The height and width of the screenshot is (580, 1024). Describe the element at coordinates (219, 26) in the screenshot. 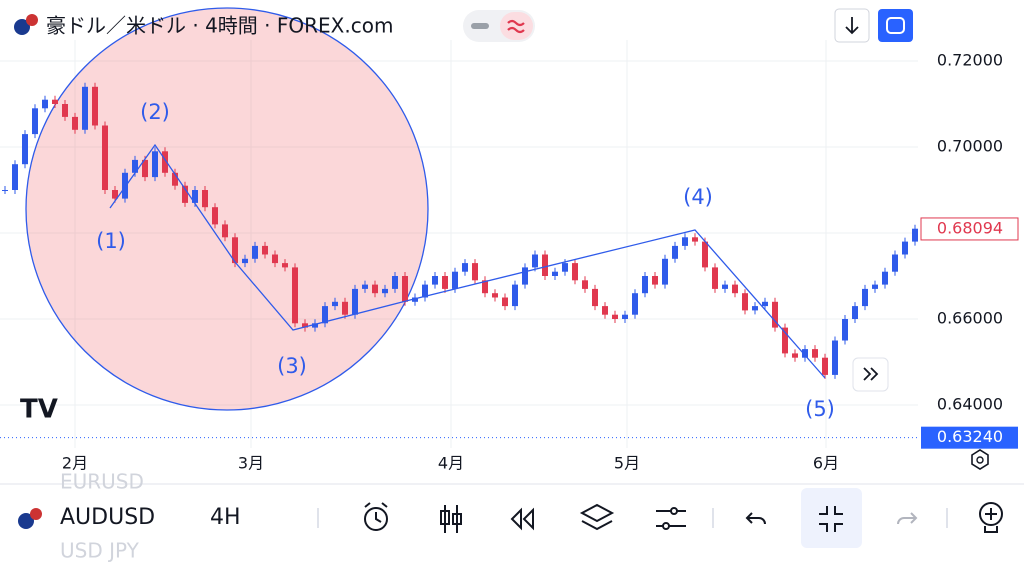

I see `chart-title: 豪ドル／米ドル · 4時間 · FOREX.com` at that location.